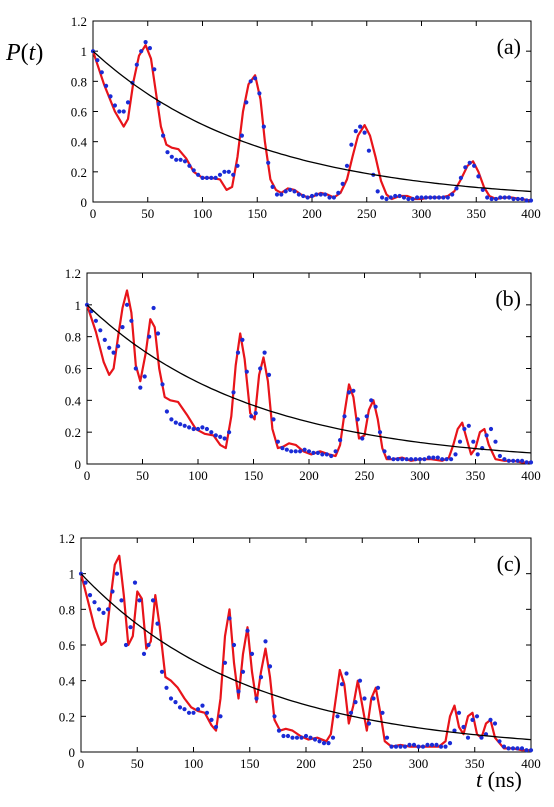 The width and height of the screenshot is (554, 807). I want to click on y-axis-label-close: ), so click(39, 53).